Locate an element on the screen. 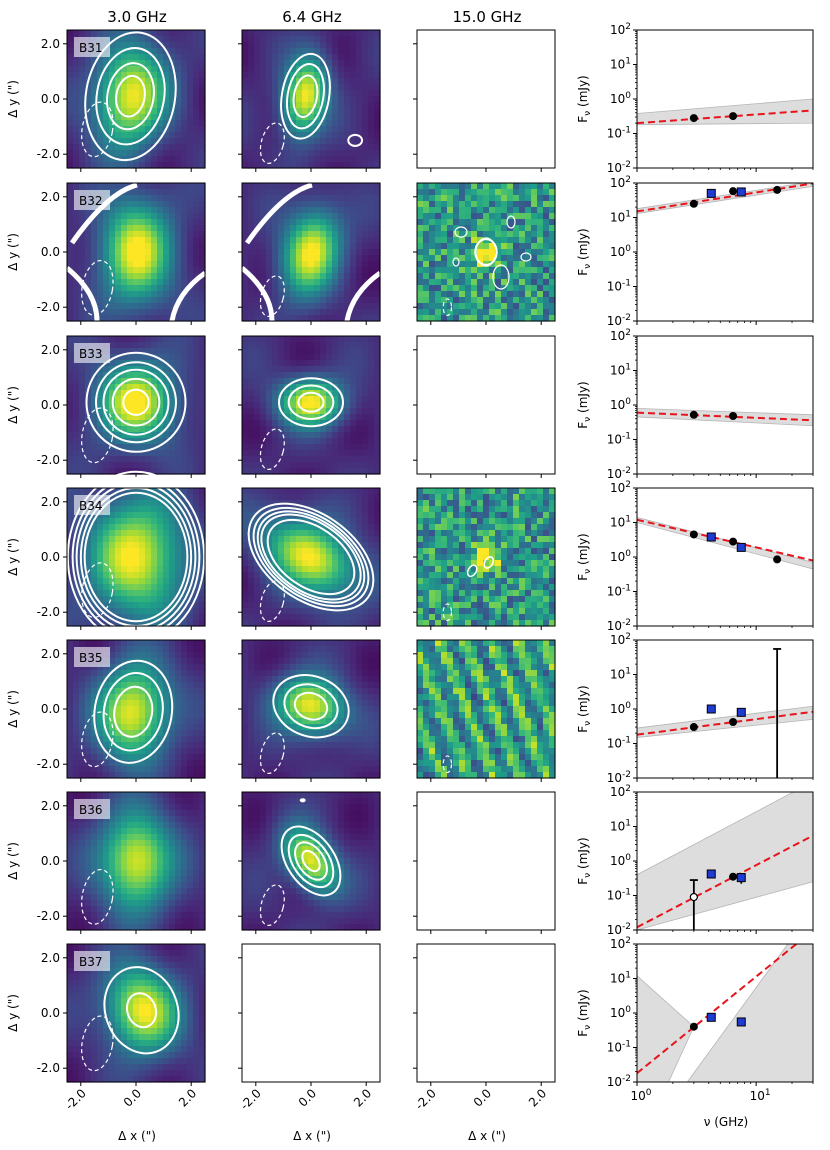 Image resolution: width=830 pixels, height=1150 pixels. sed-panel-b32: 10⁻² 10⁻¹ 10⁰ 10¹ 10² Fν (mJy) is located at coordinates (695, 251).